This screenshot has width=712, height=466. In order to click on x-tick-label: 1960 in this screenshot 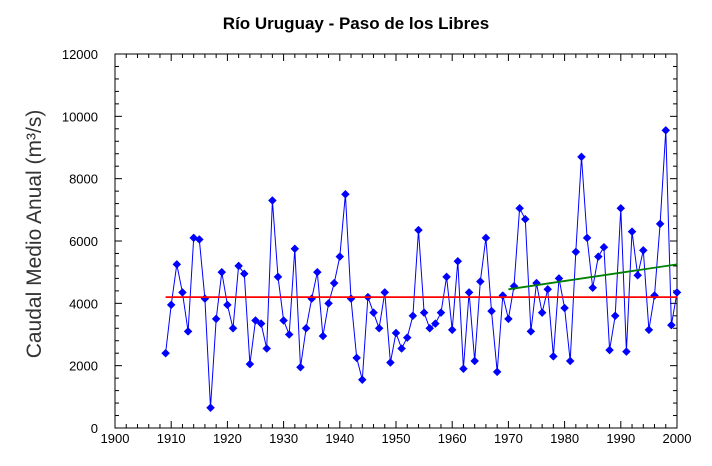, I will do `click(452, 438)`.